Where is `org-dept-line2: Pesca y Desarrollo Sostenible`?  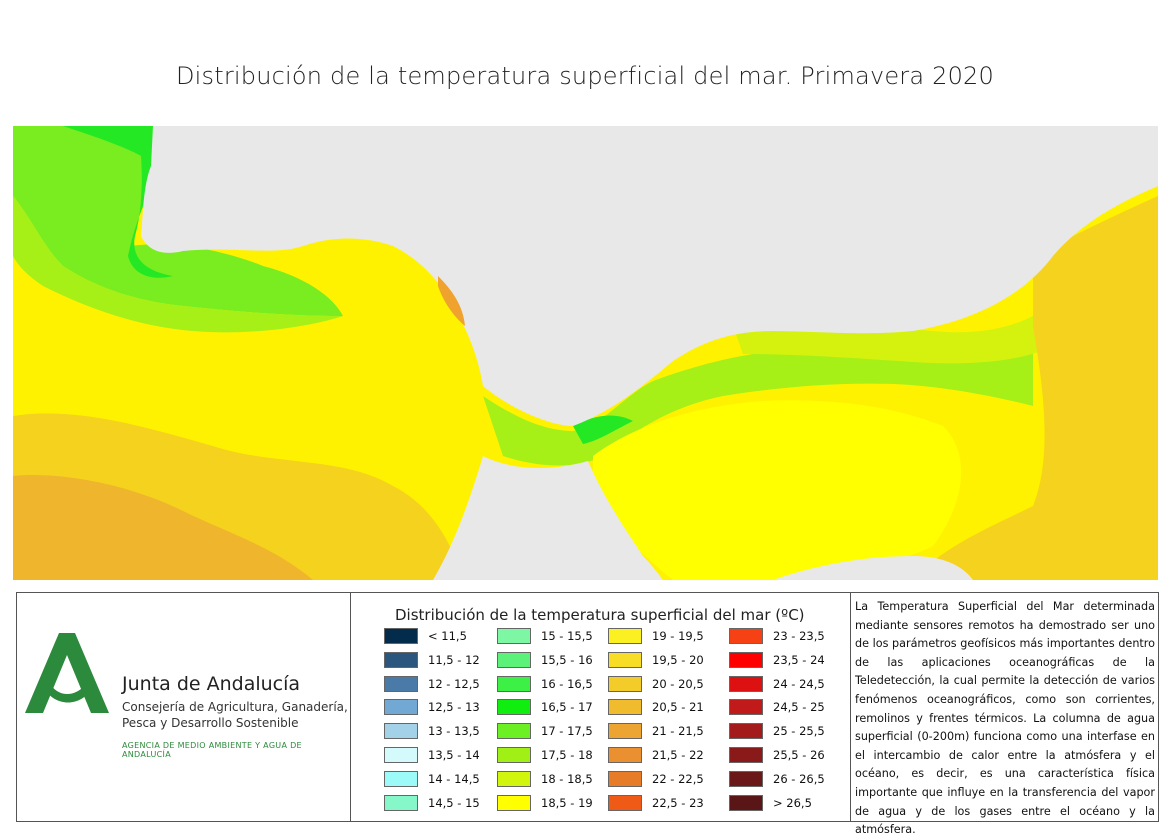 org-dept-line2: Pesca y Desarrollo Sostenible is located at coordinates (210, 723).